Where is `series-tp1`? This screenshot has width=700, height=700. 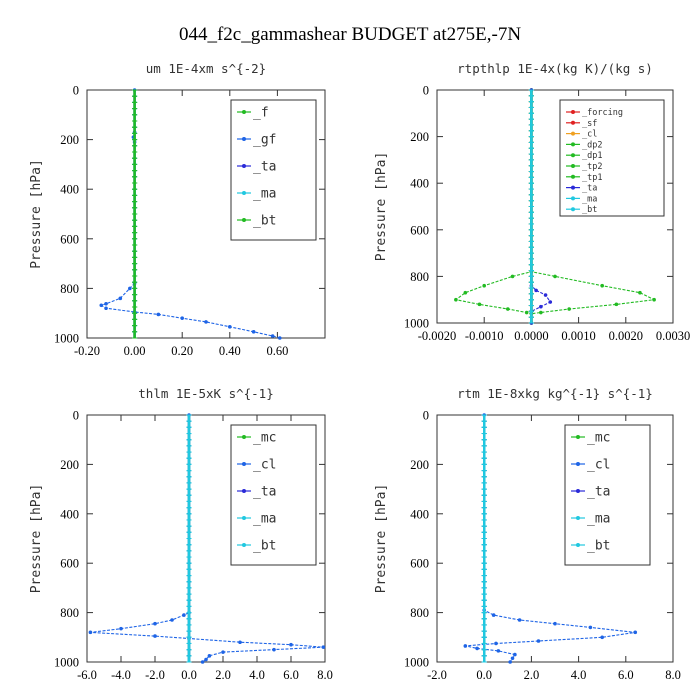
series-tp1 is located at coordinates (494, 206).